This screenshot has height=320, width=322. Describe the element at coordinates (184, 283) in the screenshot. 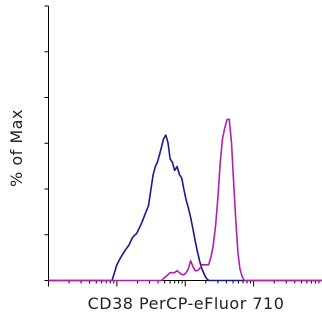

I see `x-axis-ticks` at that location.